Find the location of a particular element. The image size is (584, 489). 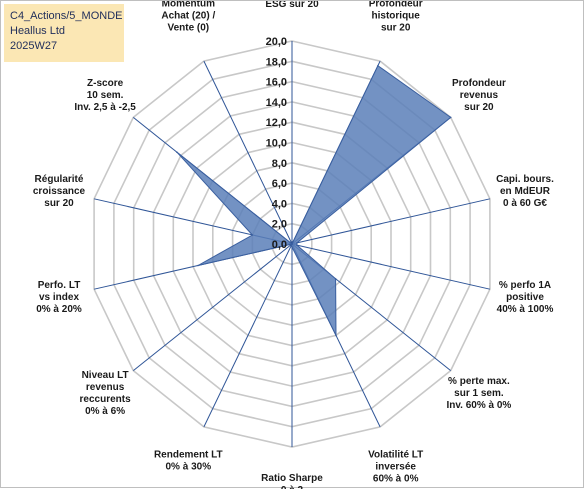

category-label-line: Vente (0) is located at coordinates (188, 28).